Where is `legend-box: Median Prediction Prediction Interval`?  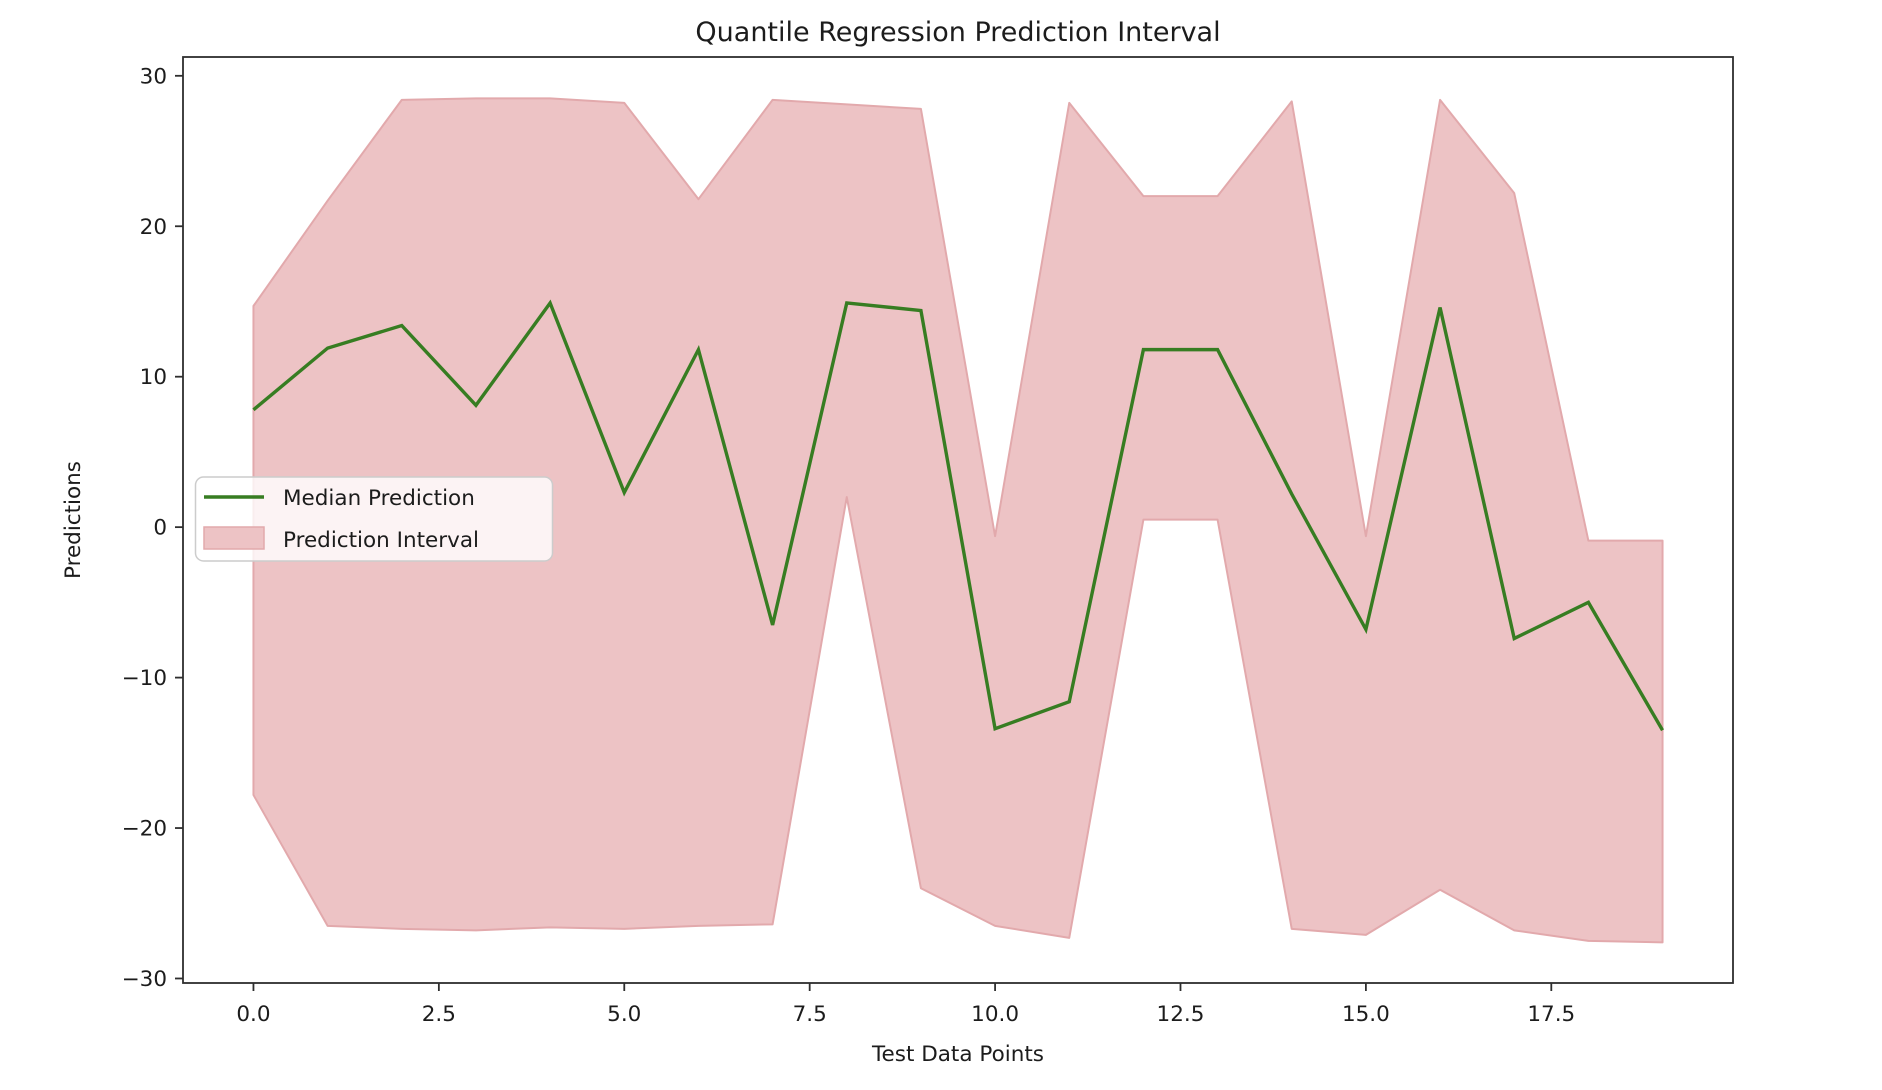 legend-box: Median Prediction Prediction Interval is located at coordinates (374, 519).